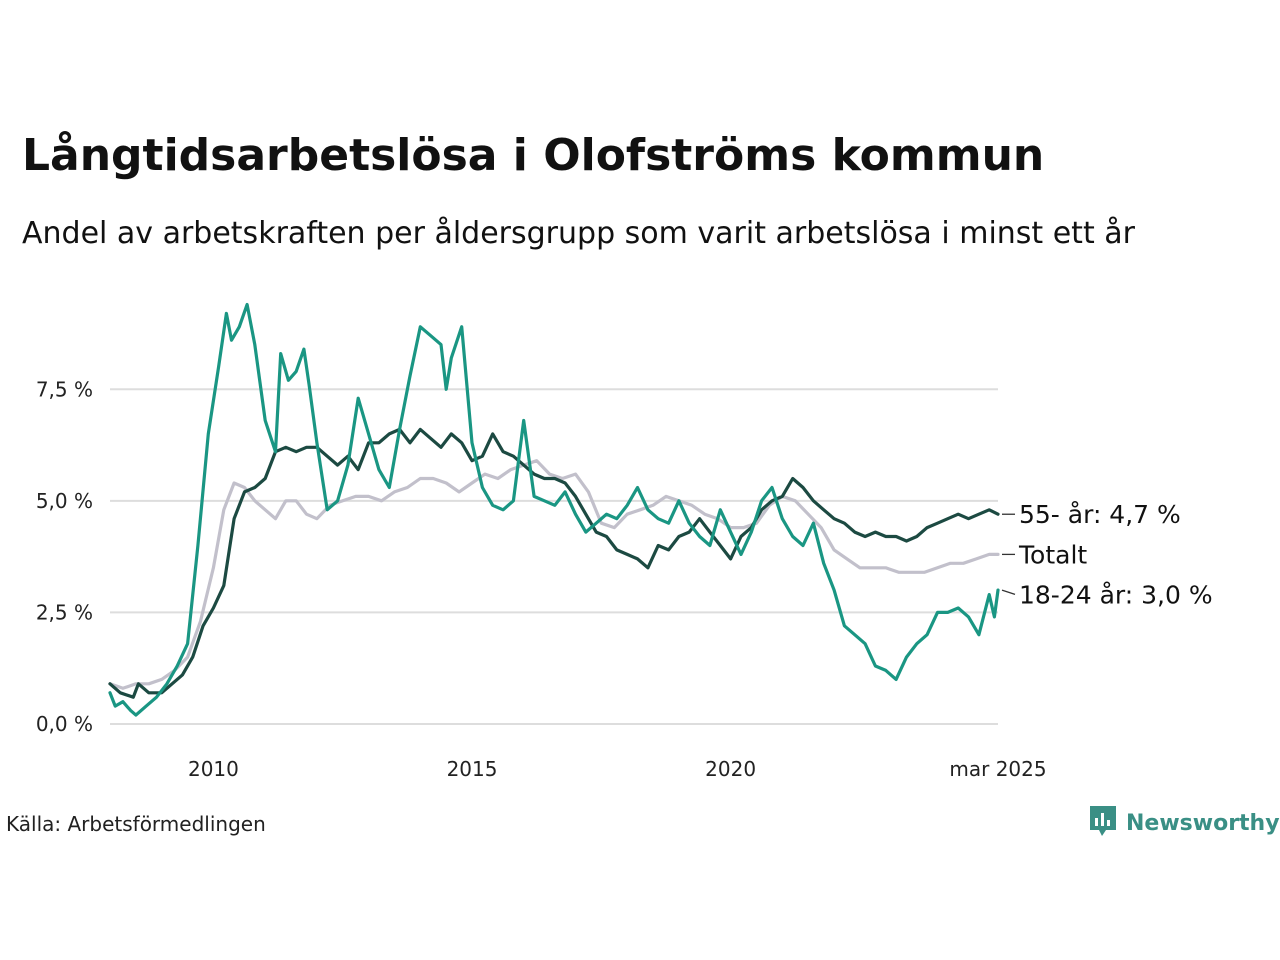  What do you see at coordinates (1103, 823) in the screenshot?
I see `newsworthy-icon` at bounding box center [1103, 823].